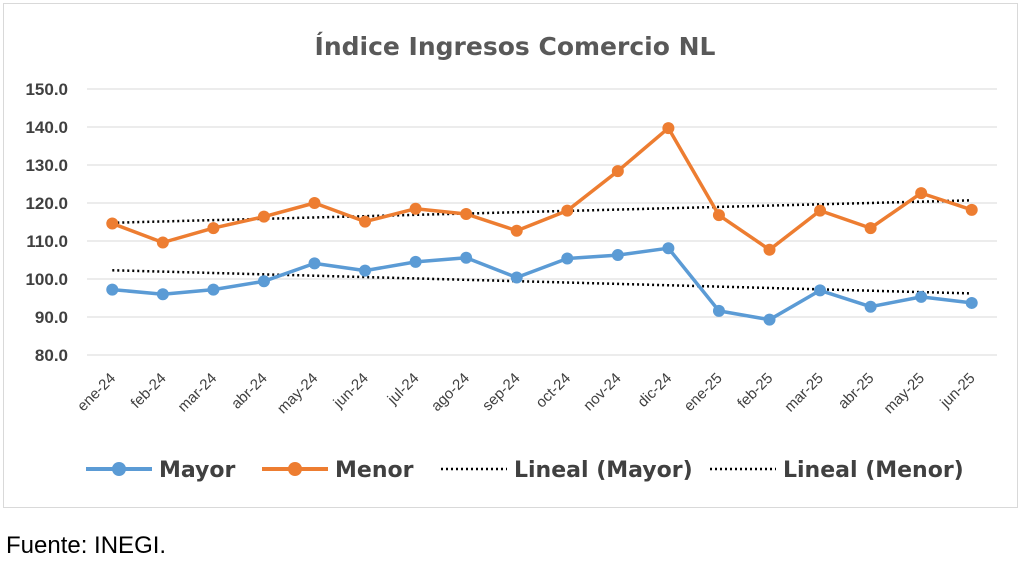 Image resolution: width=1024 pixels, height=566 pixels. What do you see at coordinates (86, 545) in the screenshot?
I see `source-note: Fuente: INEGI.` at bounding box center [86, 545].